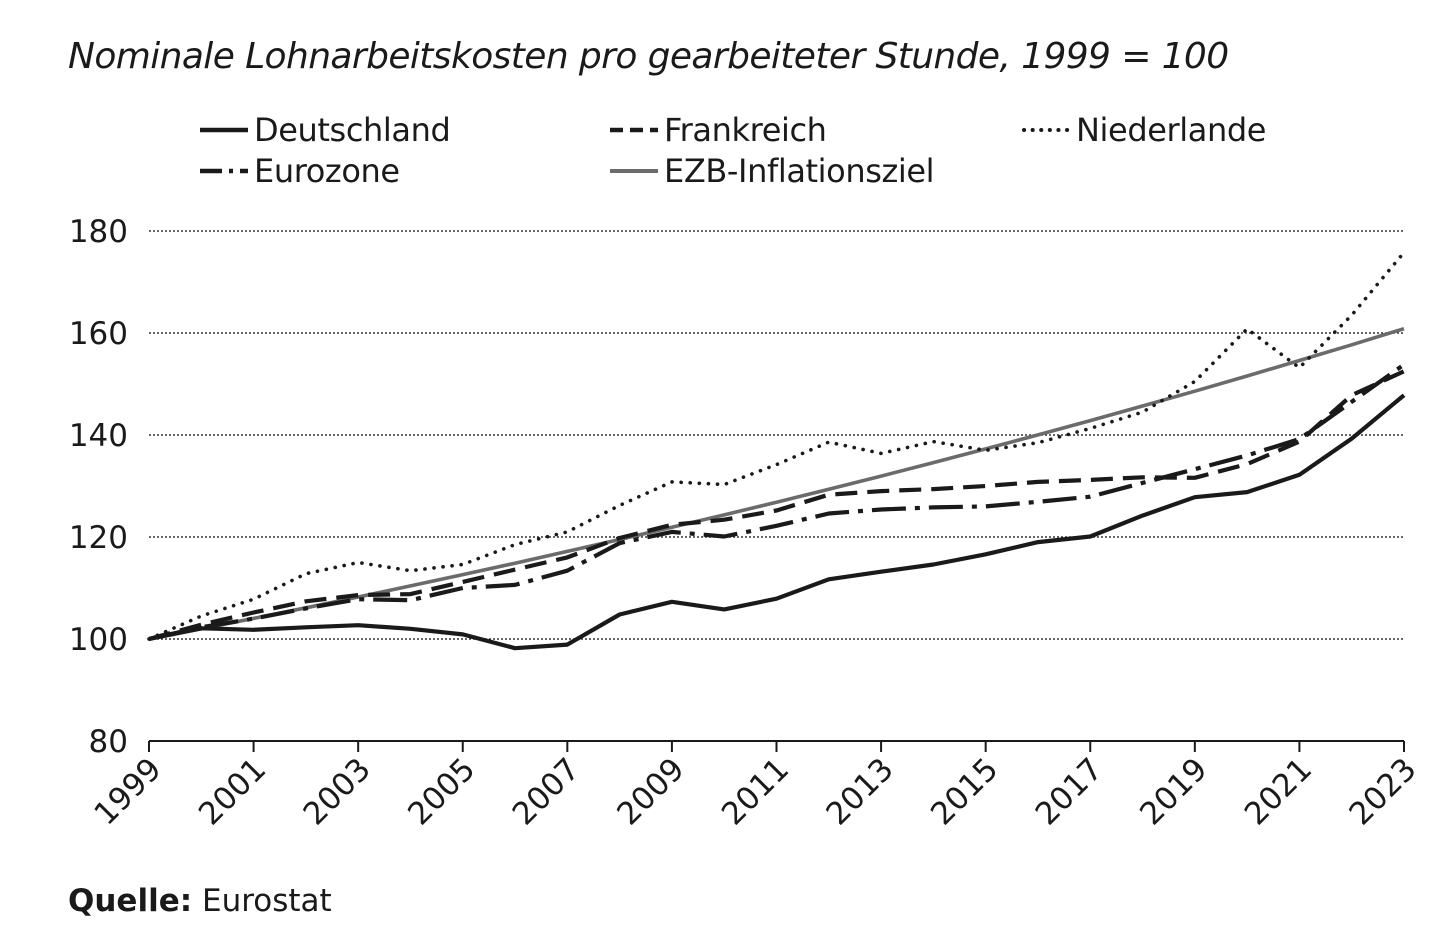  I want to click on legend-label: Frankreich, so click(745, 130).